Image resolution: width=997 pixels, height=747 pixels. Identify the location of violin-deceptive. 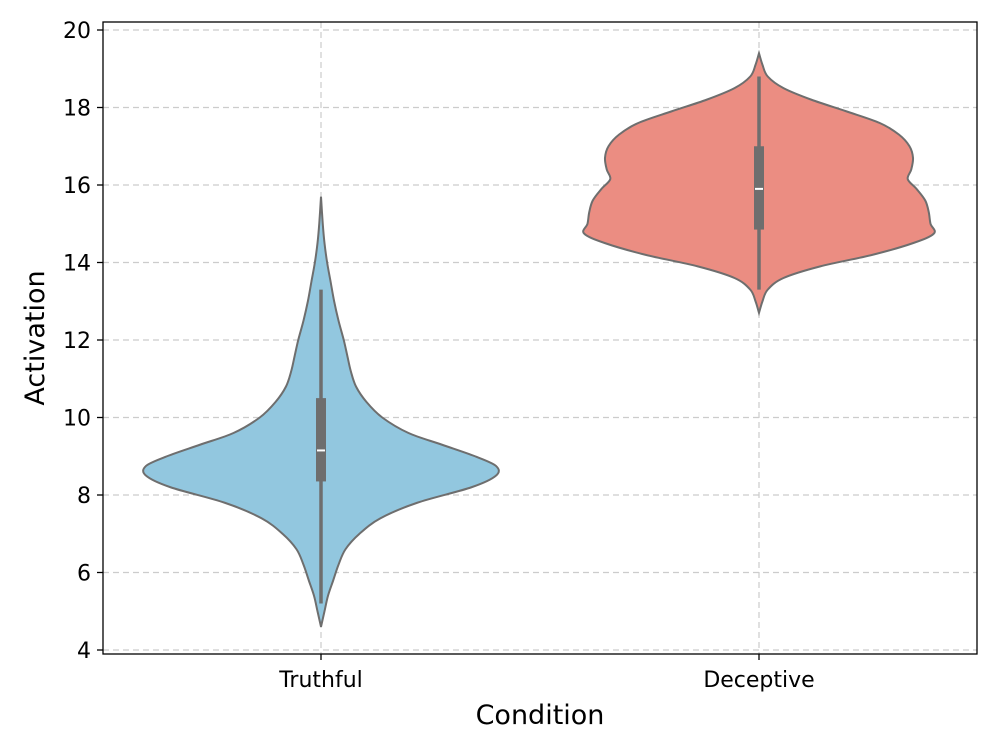
(759, 183).